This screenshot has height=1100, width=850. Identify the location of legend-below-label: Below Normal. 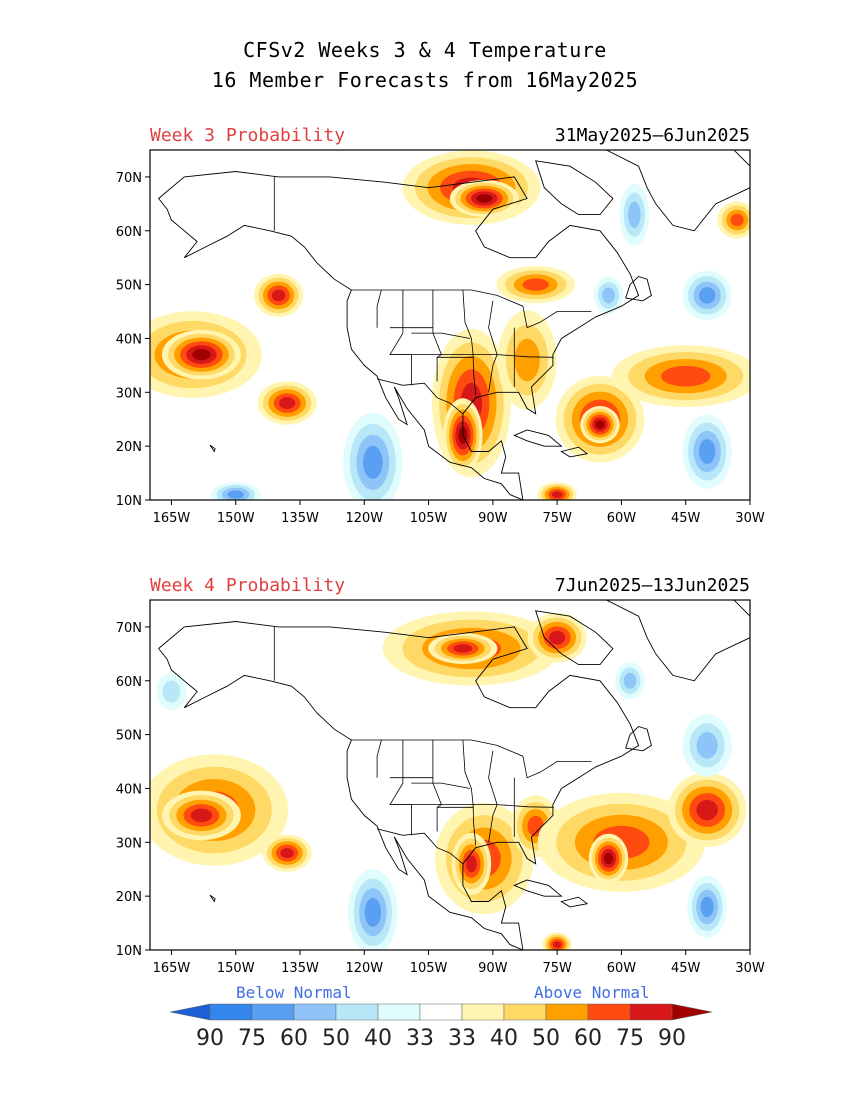
(294, 992).